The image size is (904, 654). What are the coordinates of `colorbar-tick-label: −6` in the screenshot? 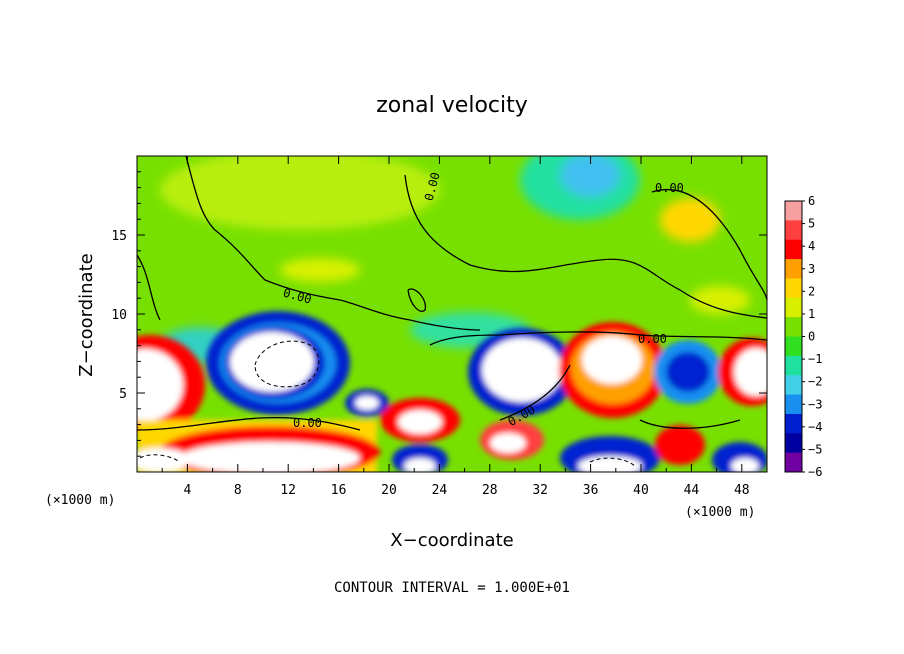 It's located at (815, 472).